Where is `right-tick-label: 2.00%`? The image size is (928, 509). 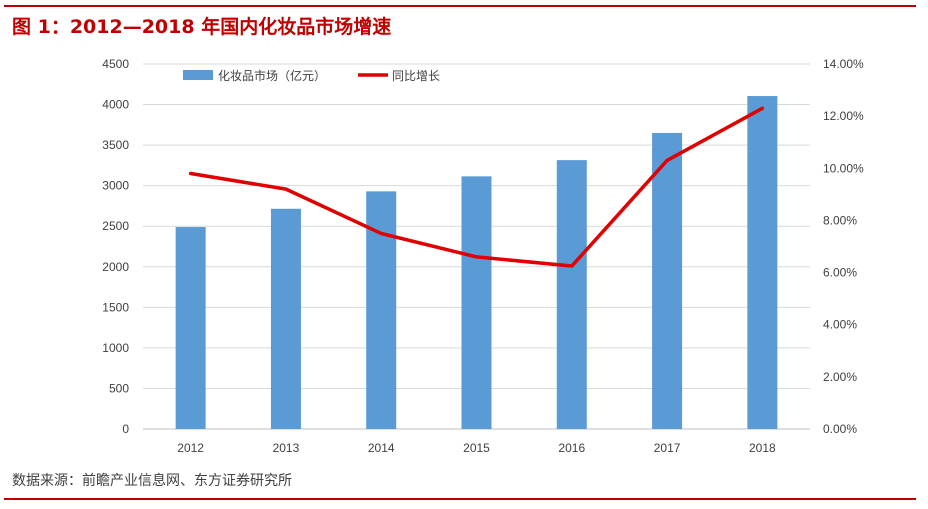 right-tick-label: 2.00% is located at coordinates (840, 377).